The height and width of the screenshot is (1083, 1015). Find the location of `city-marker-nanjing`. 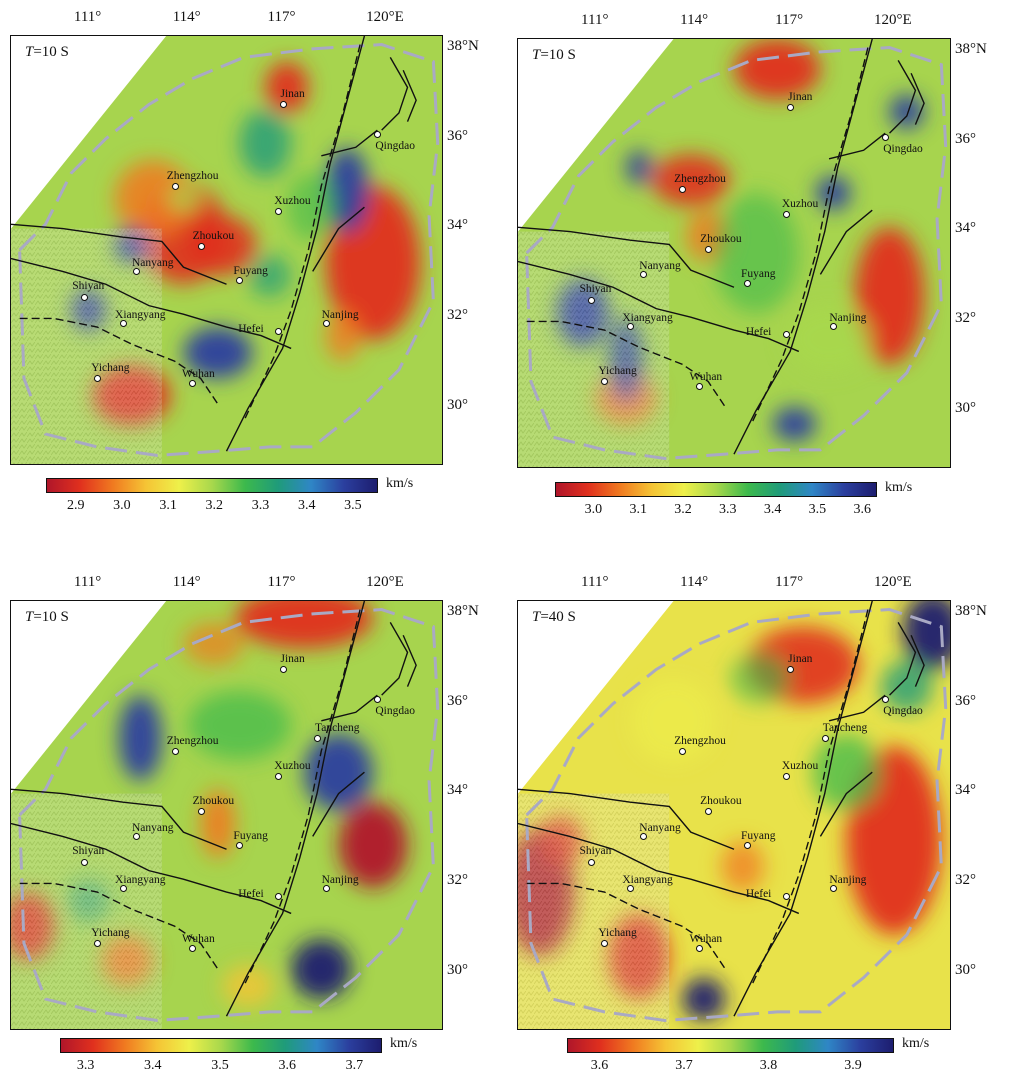

city-marker-nanjing is located at coordinates (834, 888).